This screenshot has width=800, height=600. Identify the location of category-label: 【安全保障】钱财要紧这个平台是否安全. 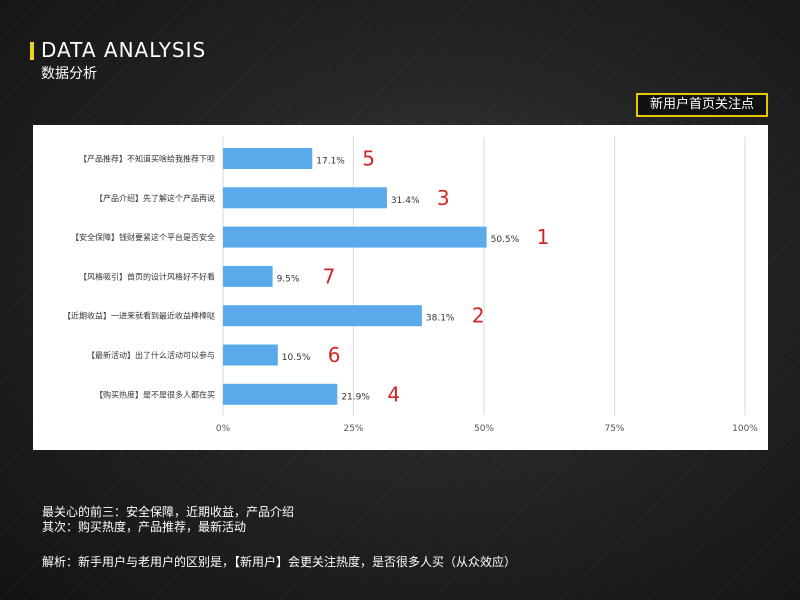
(143, 237).